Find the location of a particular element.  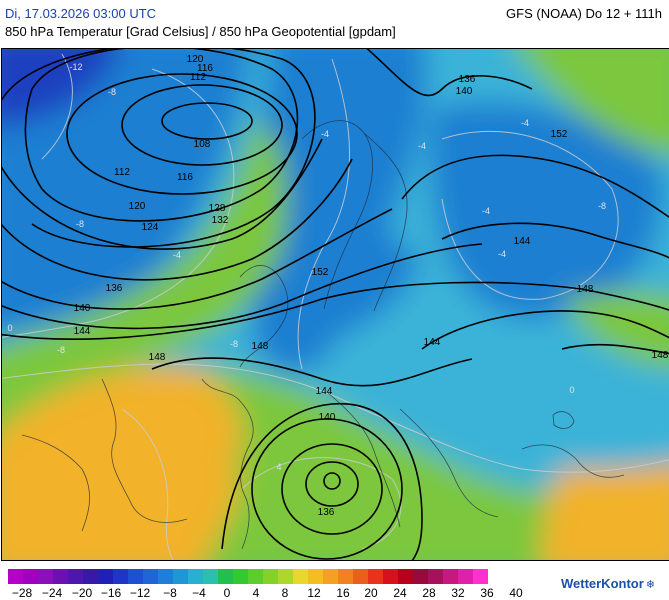

scale-tick: −28 is located at coordinates (22, 593).